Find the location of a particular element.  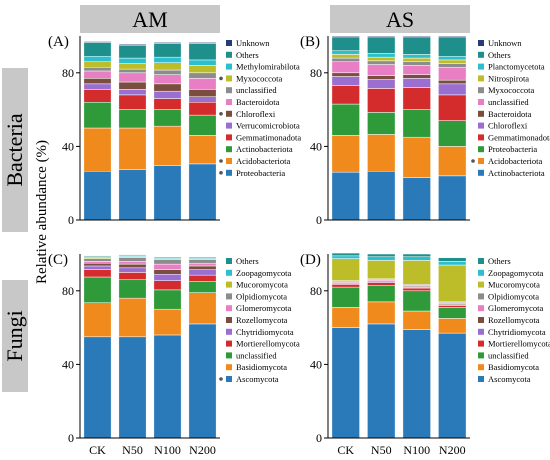

legend-label: unclassified is located at coordinates (508, 102).